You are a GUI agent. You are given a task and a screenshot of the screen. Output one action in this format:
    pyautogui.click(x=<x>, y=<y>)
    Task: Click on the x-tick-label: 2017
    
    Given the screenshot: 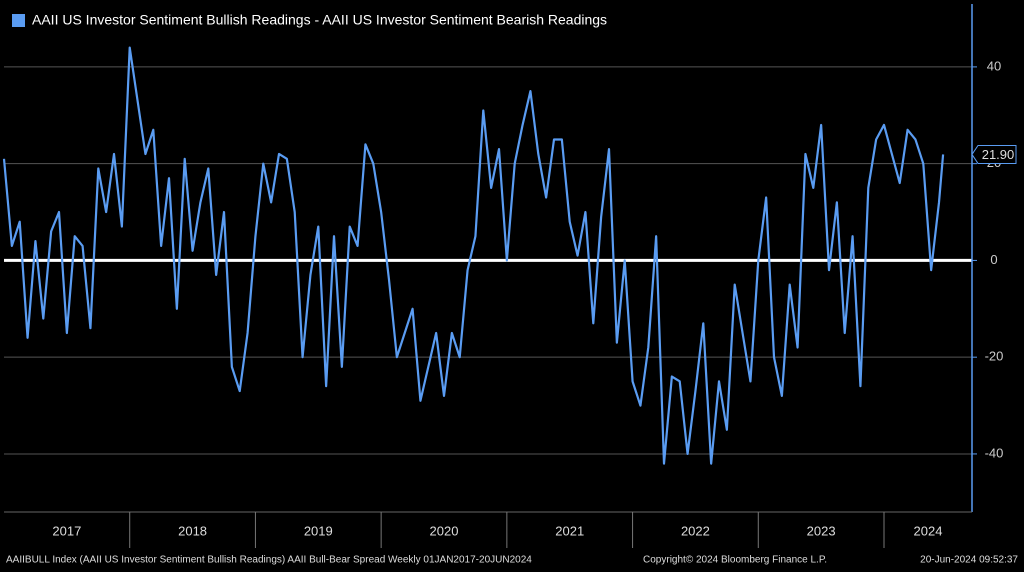 What is the action you would take?
    pyautogui.click(x=66, y=530)
    